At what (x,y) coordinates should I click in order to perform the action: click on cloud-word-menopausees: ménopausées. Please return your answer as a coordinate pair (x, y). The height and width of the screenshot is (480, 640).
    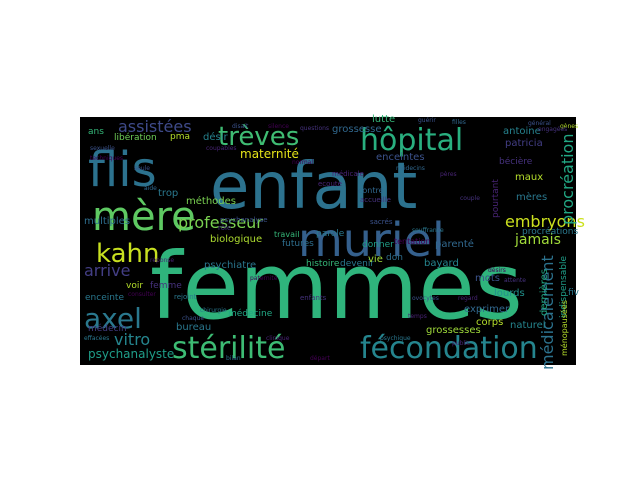
    Looking at the image, I should click on (564, 328).